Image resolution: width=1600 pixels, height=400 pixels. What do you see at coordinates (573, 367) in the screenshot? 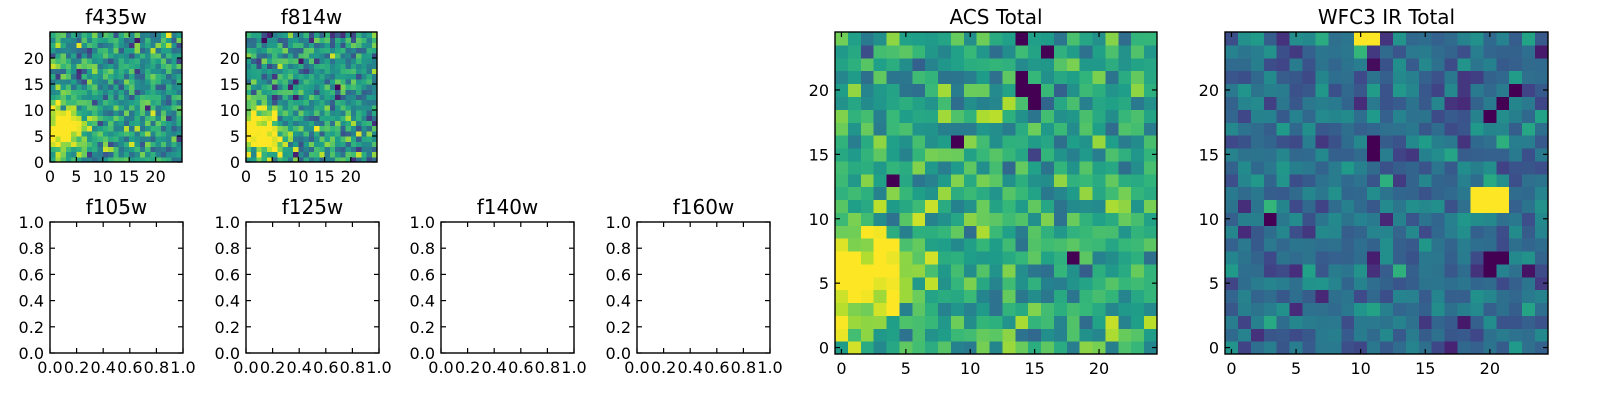
I see `x-tick-label: 1.0` at bounding box center [573, 367].